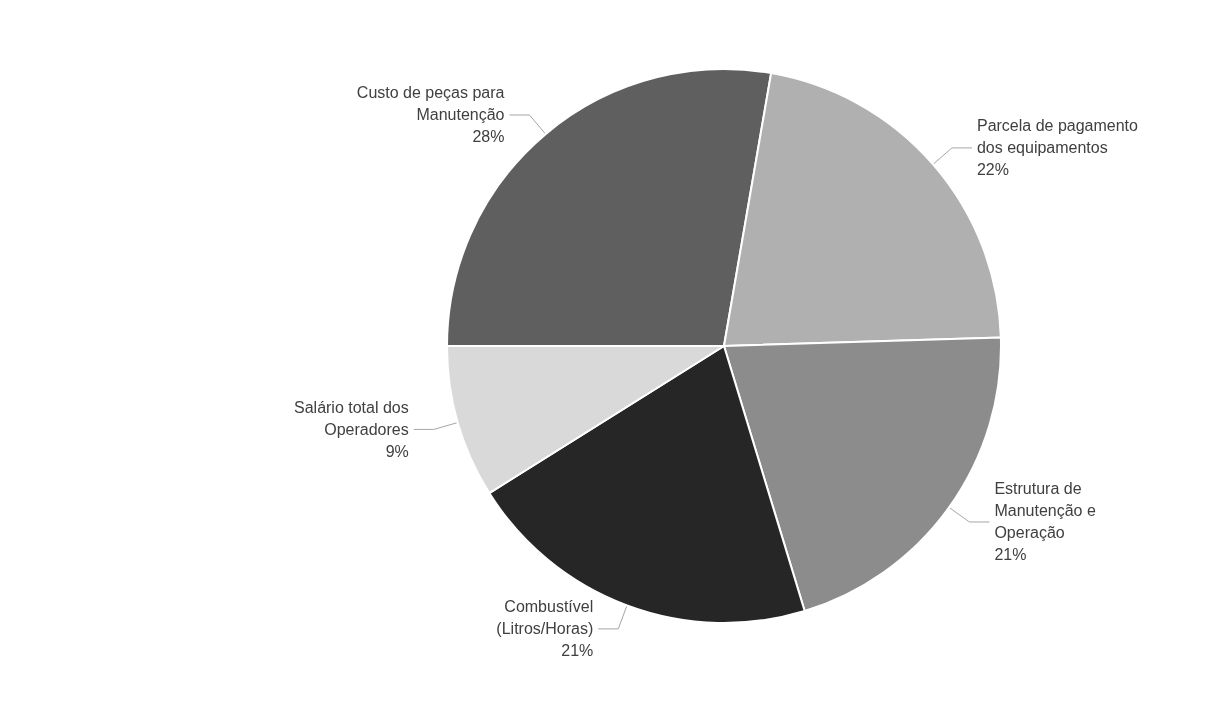 This screenshot has width=1216, height=702. What do you see at coordinates (430, 104) in the screenshot?
I see `slice-label: Custo de peças para Manutenção` at bounding box center [430, 104].